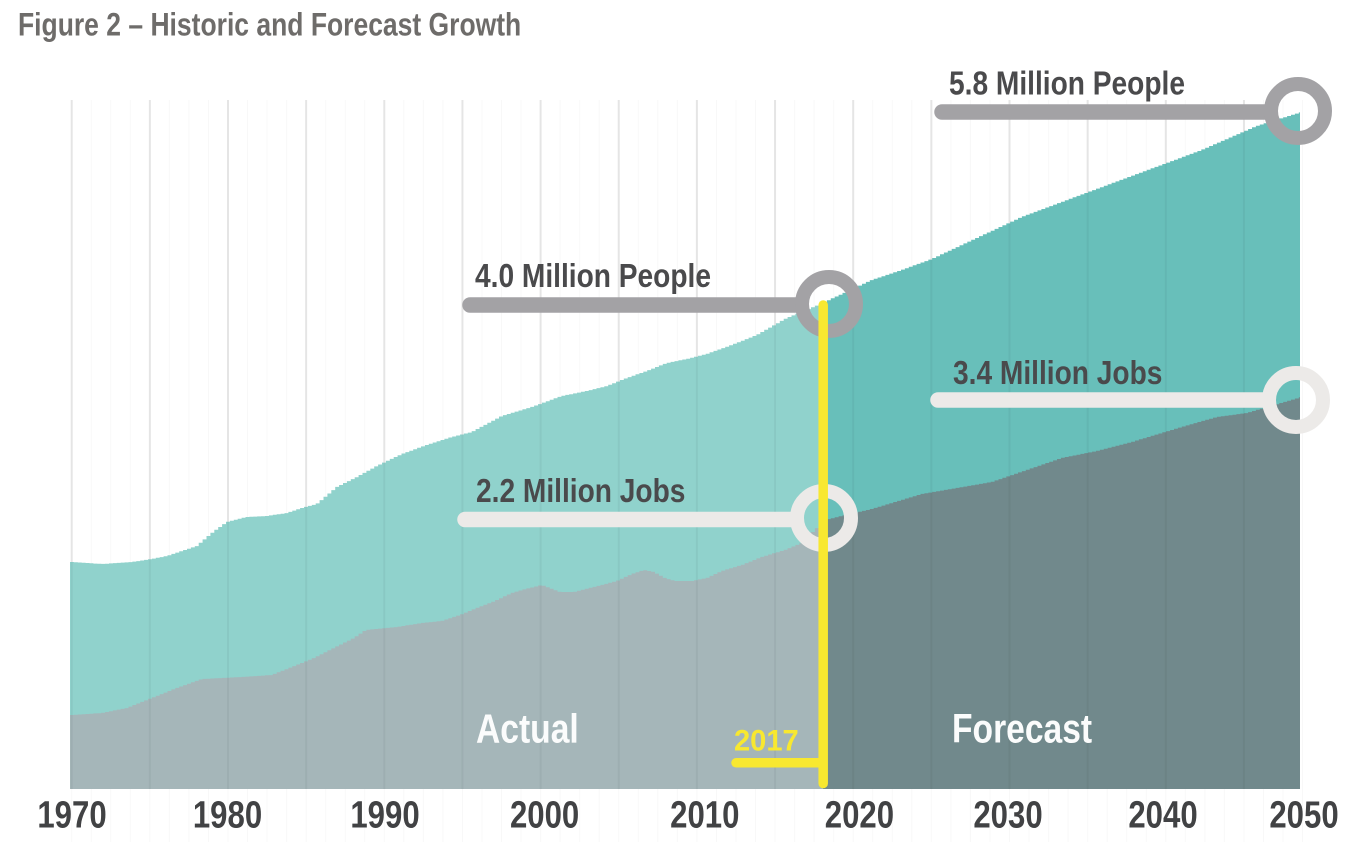 The width and height of the screenshot is (1364, 852). What do you see at coordinates (384, 816) in the screenshot?
I see `svg-text: 1990` at bounding box center [384, 816].